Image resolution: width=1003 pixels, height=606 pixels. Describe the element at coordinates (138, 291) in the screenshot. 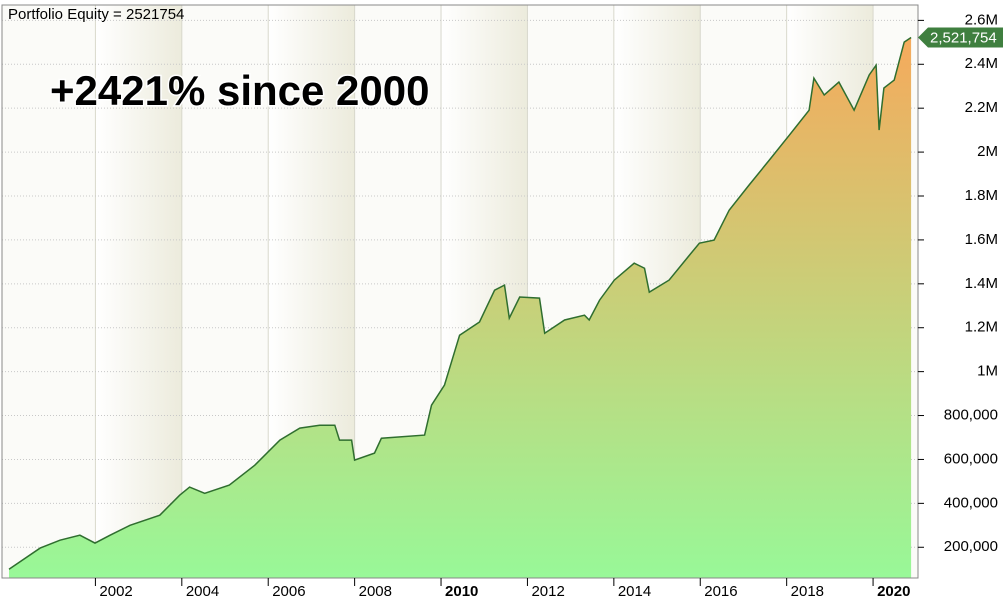

I see `year-band` at that location.